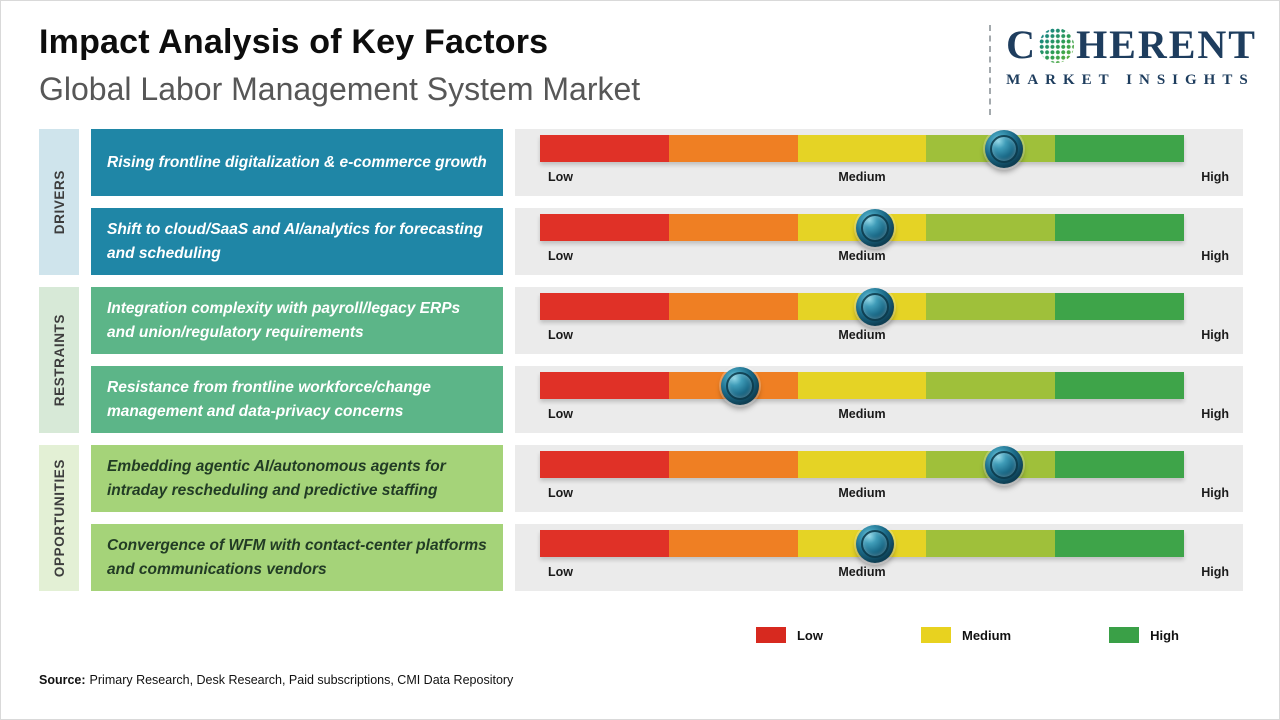 The width and height of the screenshot is (1280, 720). Describe the element at coordinates (340, 89) in the screenshot. I see `page-subtitle: Global Labor Management System Market` at that location.